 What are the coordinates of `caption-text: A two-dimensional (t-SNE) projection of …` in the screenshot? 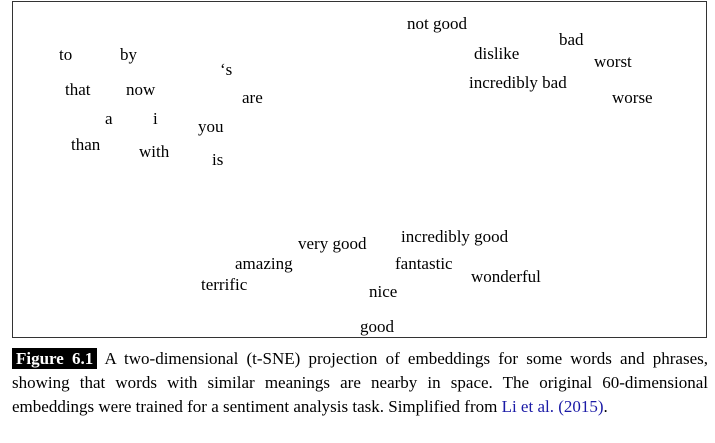 It's located at (360, 383).